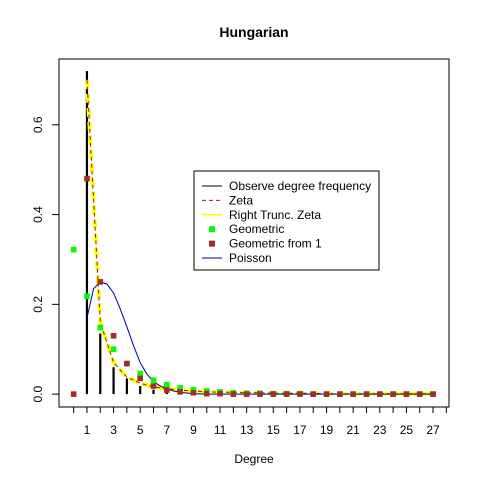  Describe the element at coordinates (256, 229) in the screenshot. I see `legend-label: Geometric` at that location.